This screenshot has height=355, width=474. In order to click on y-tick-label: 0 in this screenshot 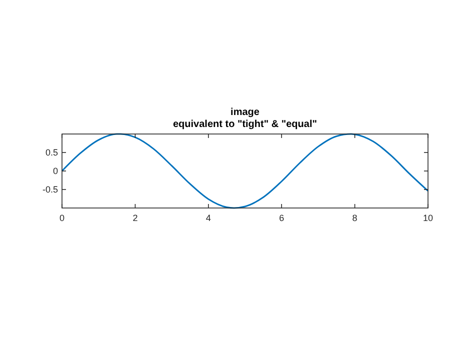, I will do `click(55, 171)`.